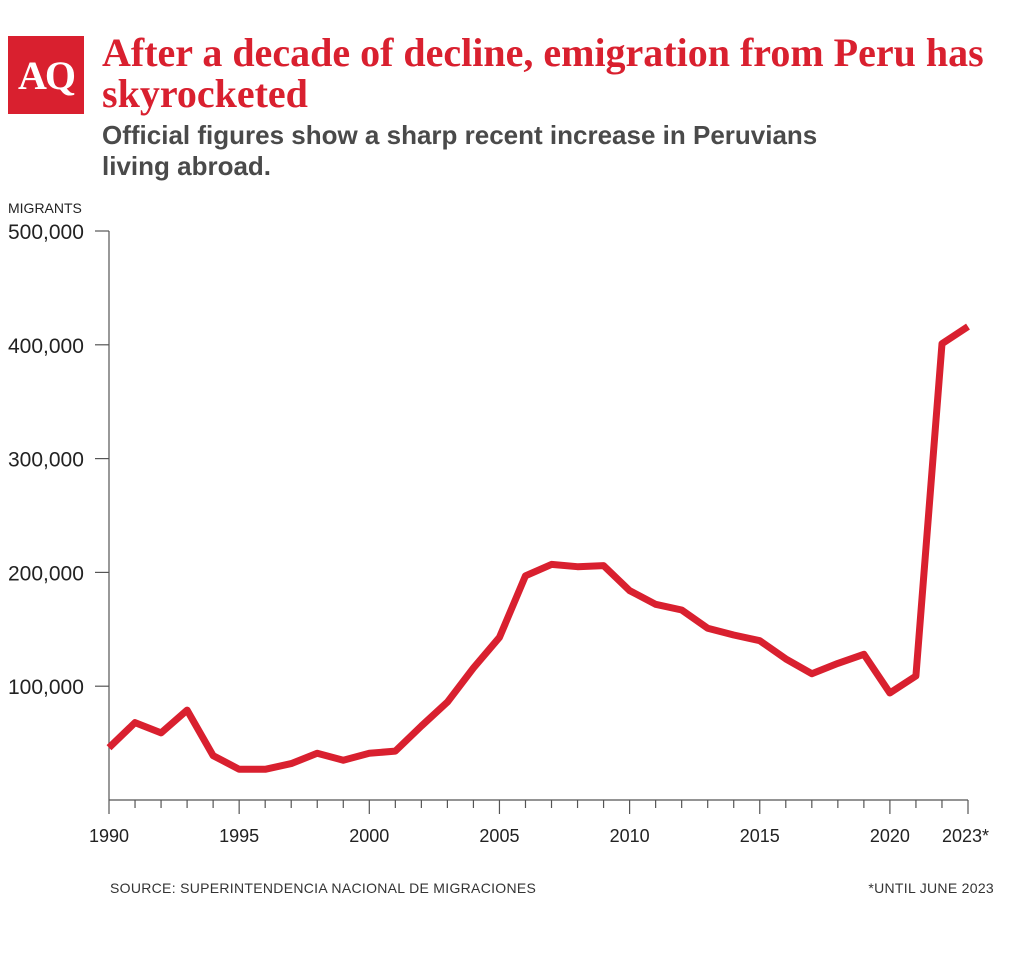  I want to click on x-tick-label: 2020, so click(890, 836).